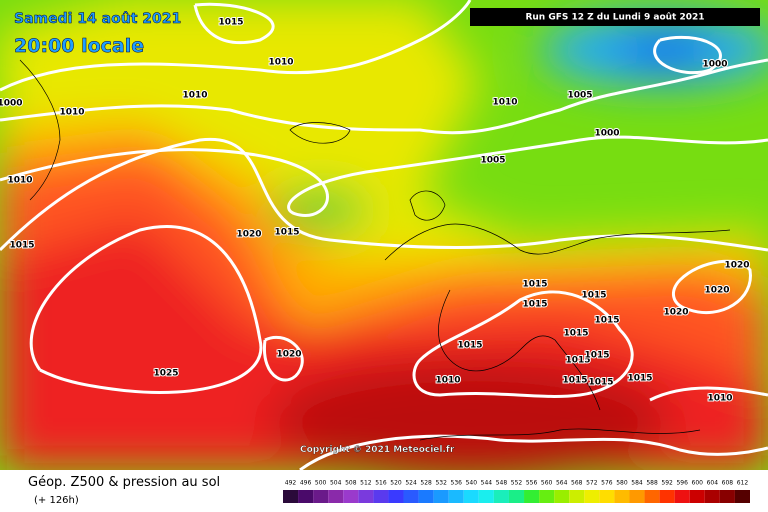 This screenshot has width=768, height=512. What do you see at coordinates (637, 483) in the screenshot?
I see `legend-label: 584` at bounding box center [637, 483].